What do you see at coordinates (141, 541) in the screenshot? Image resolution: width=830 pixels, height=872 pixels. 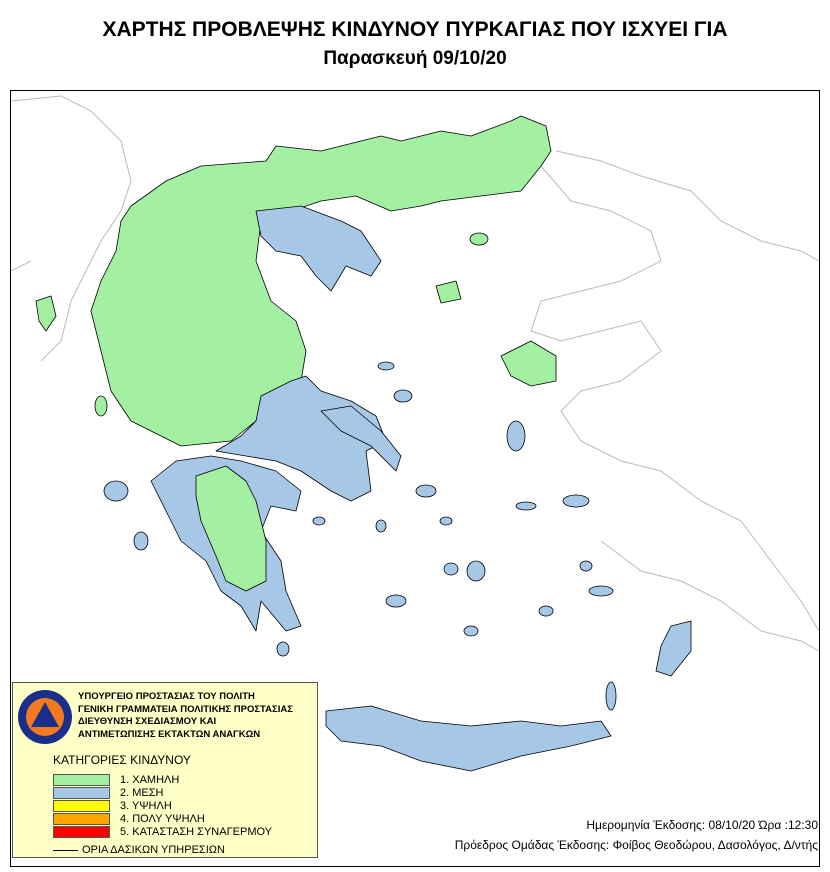 I see `region-zakynthos` at bounding box center [141, 541].